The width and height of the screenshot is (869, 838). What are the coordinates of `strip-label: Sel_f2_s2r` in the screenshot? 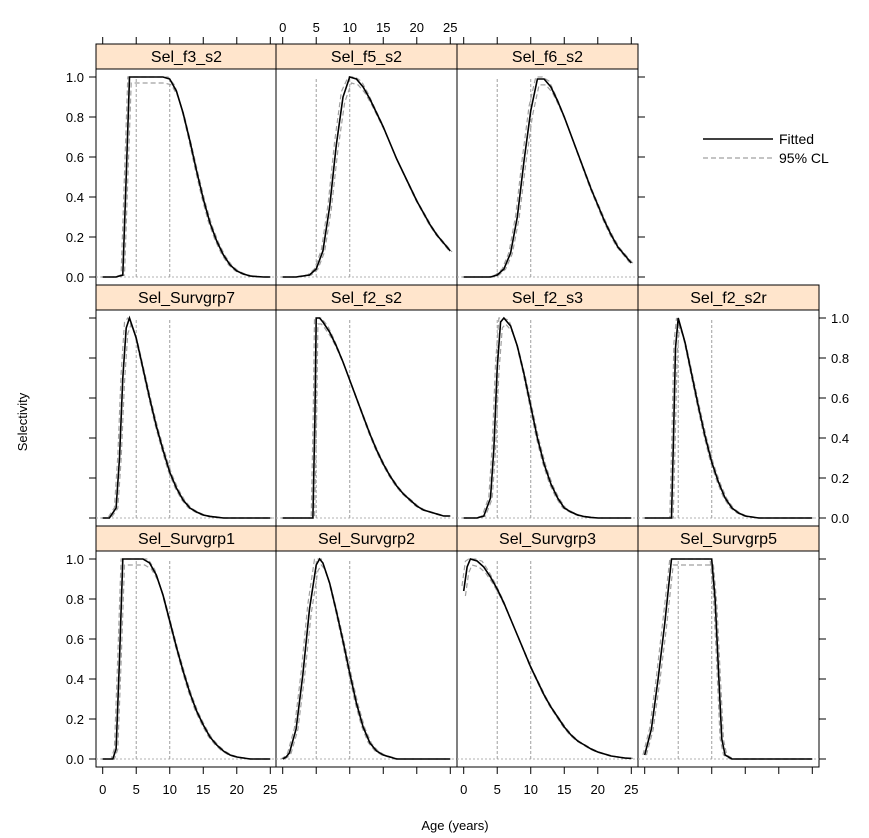 It's located at (728, 298).